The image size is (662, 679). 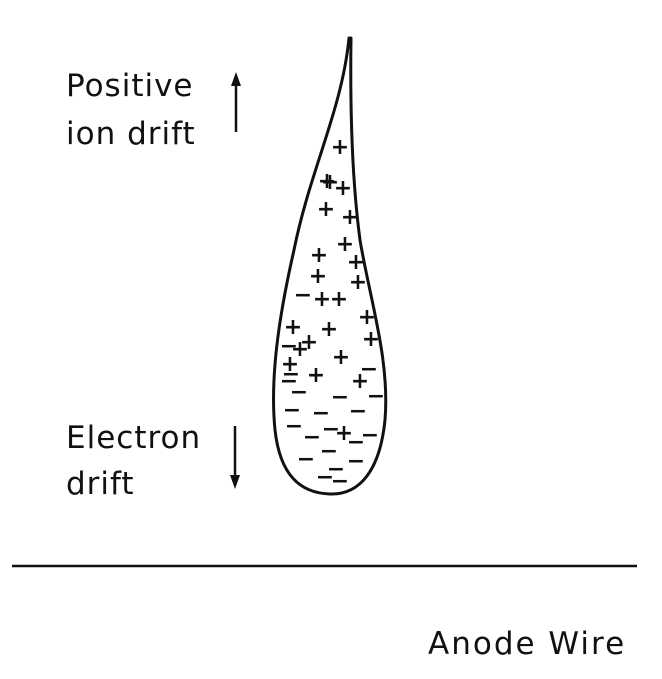 I want to click on avalanche-drop-outline, so click(x=330, y=266).